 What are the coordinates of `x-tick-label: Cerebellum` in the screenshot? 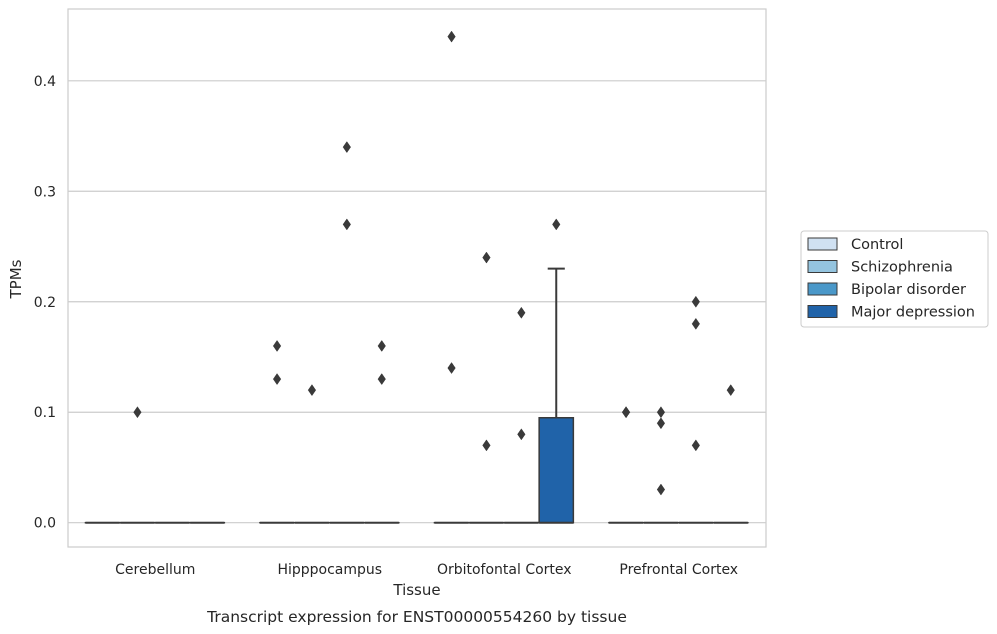 It's located at (155, 570).